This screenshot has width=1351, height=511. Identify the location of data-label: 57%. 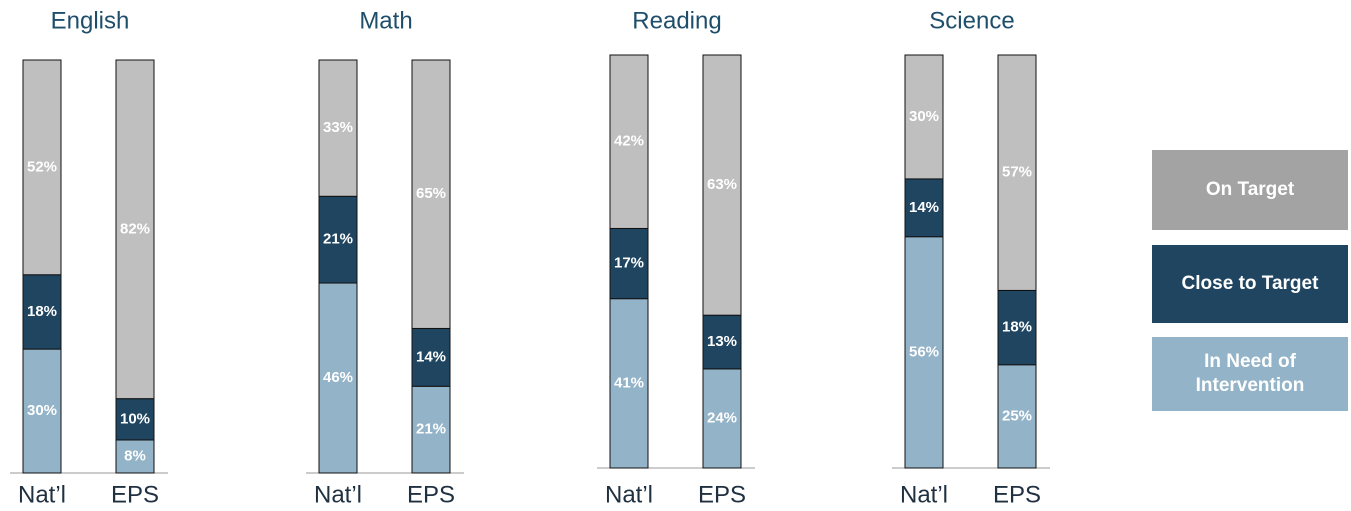
(1017, 172).